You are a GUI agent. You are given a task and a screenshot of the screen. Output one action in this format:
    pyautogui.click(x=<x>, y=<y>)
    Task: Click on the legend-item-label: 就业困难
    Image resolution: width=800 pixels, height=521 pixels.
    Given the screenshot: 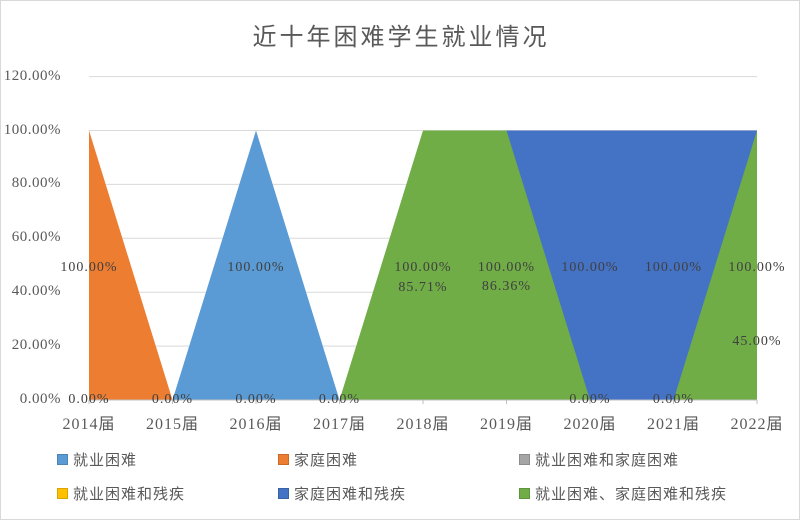 What is the action you would take?
    pyautogui.click(x=105, y=460)
    